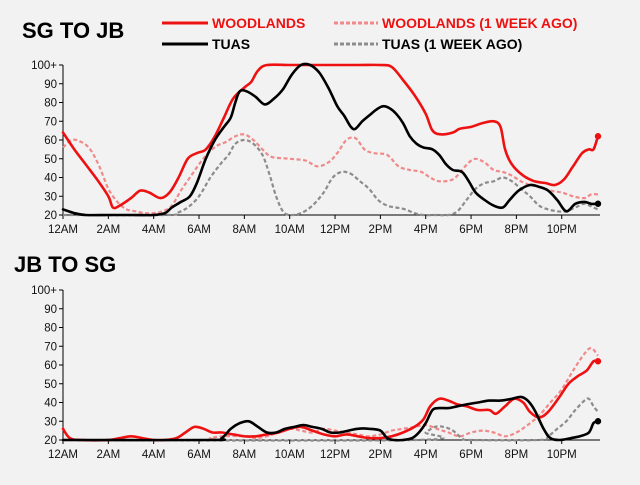 The width and height of the screenshot is (640, 485). Describe the element at coordinates (73, 30) in the screenshot. I see `chart-title-sg-to-jb: SG TO JB` at that location.